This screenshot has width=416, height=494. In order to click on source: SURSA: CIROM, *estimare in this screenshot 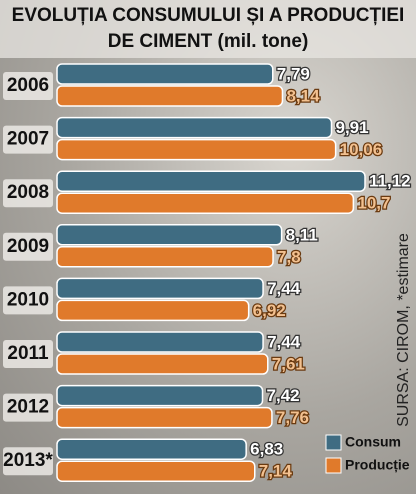, I will do `click(403, 330)`.